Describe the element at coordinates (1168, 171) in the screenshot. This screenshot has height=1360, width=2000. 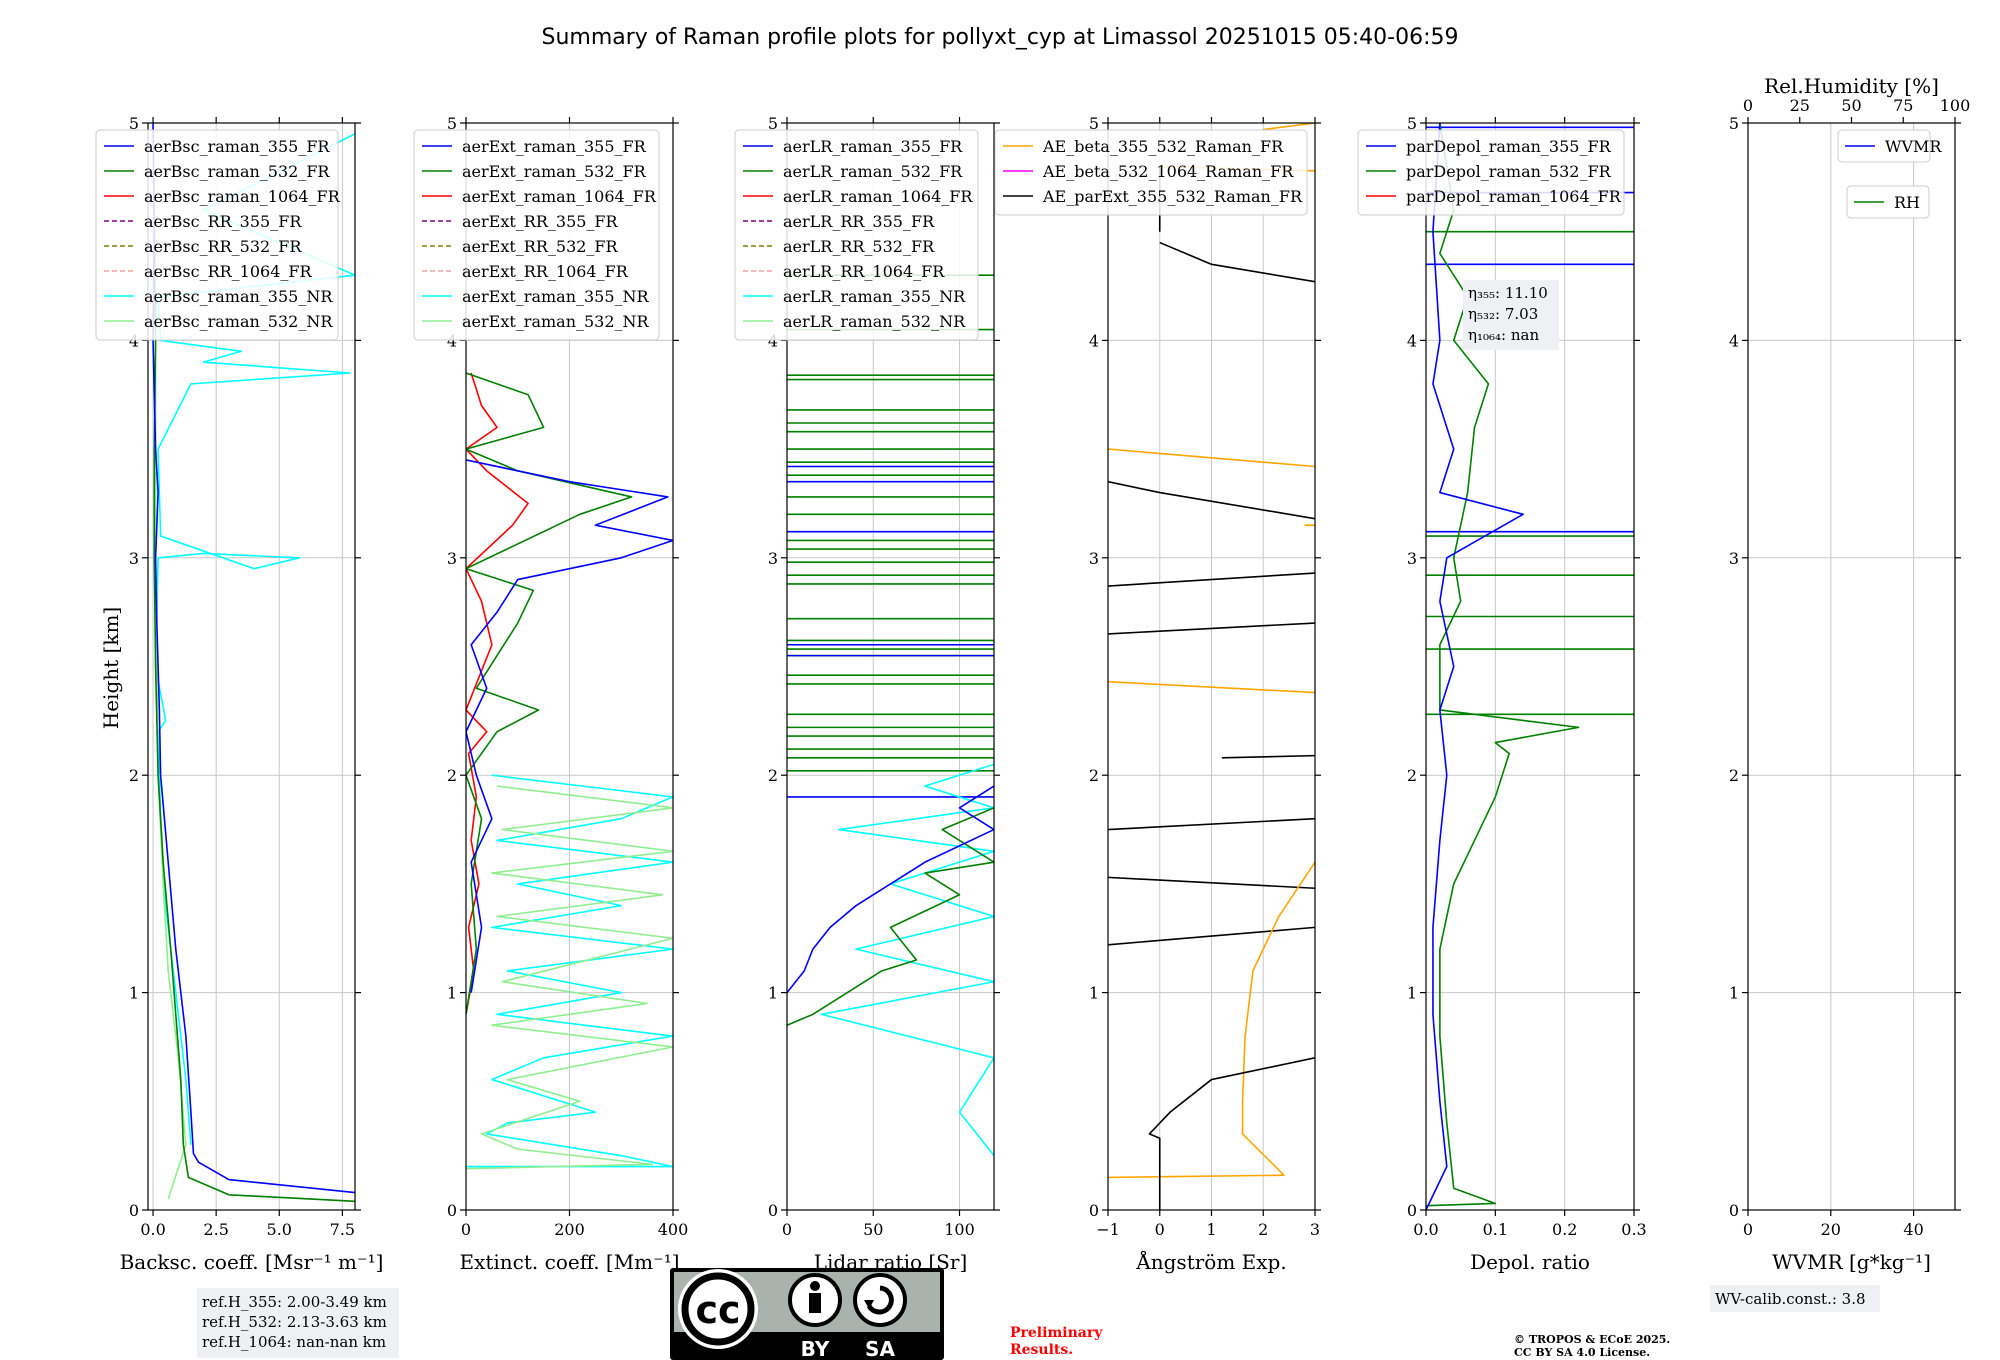
I see `legend-entry: AE_beta_532_1064_Raman_FR` at that location.